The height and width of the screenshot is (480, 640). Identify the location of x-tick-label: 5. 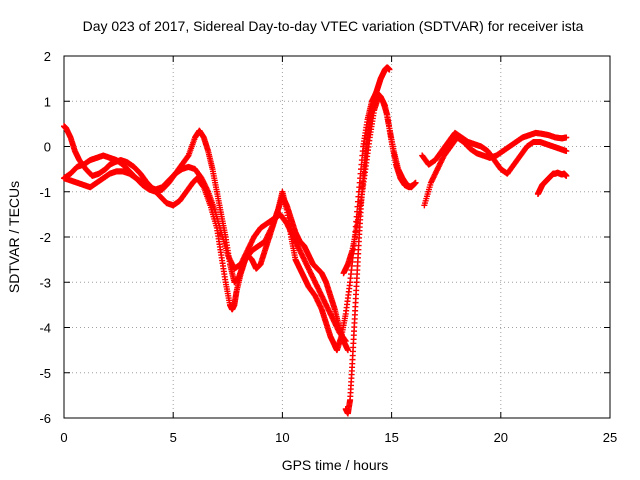
(173, 437).